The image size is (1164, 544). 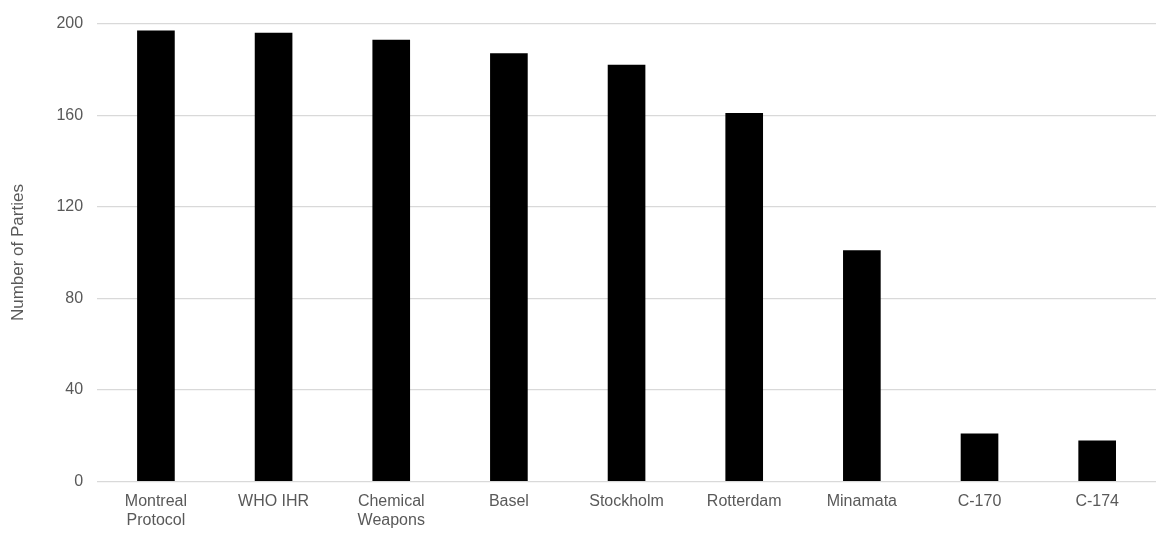 What do you see at coordinates (70, 114) in the screenshot?
I see `y-tick-label: 160` at bounding box center [70, 114].